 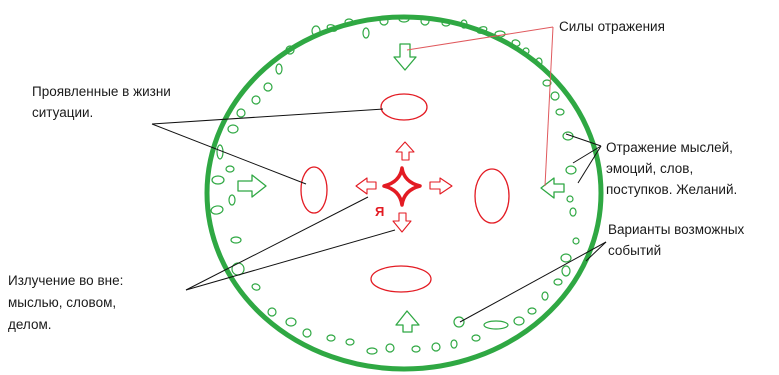 What do you see at coordinates (101, 91) in the screenshot?
I see `label-situations-line-1: Проявленные в жизни` at bounding box center [101, 91].